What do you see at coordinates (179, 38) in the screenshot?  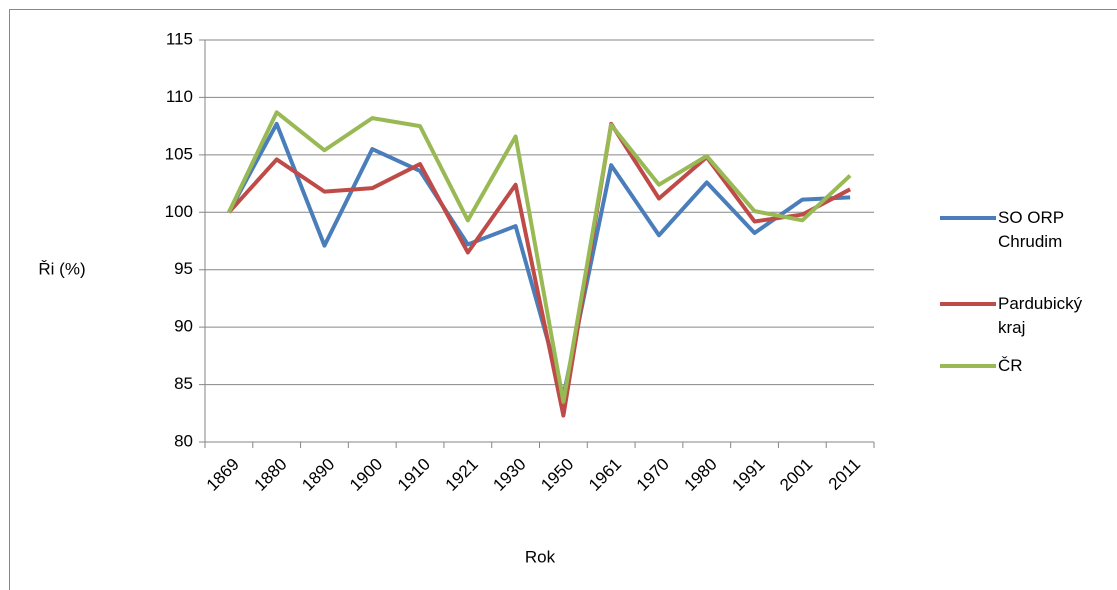 I see `y-tick-label: 115` at bounding box center [179, 38].